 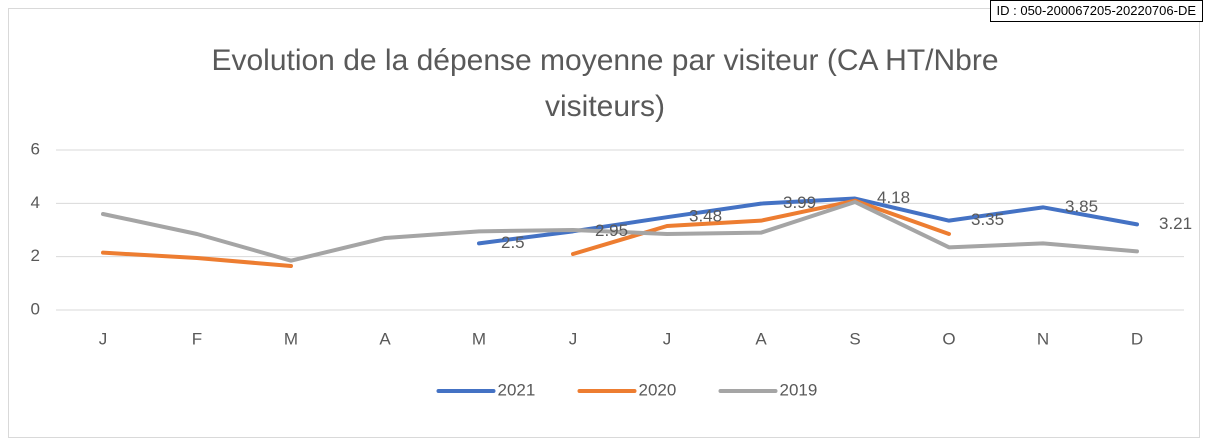 What do you see at coordinates (705, 216) in the screenshot?
I see `data-label: 3.48` at bounding box center [705, 216].